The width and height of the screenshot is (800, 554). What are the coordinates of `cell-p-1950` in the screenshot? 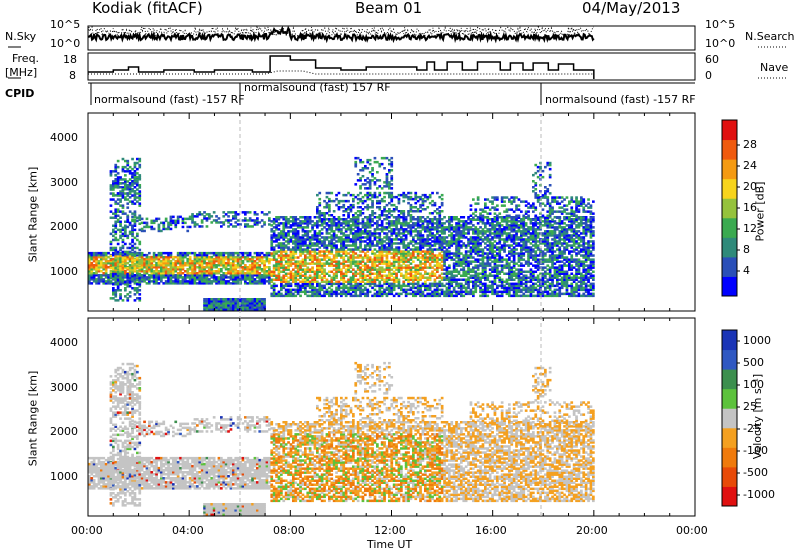 It's located at (281, 265).